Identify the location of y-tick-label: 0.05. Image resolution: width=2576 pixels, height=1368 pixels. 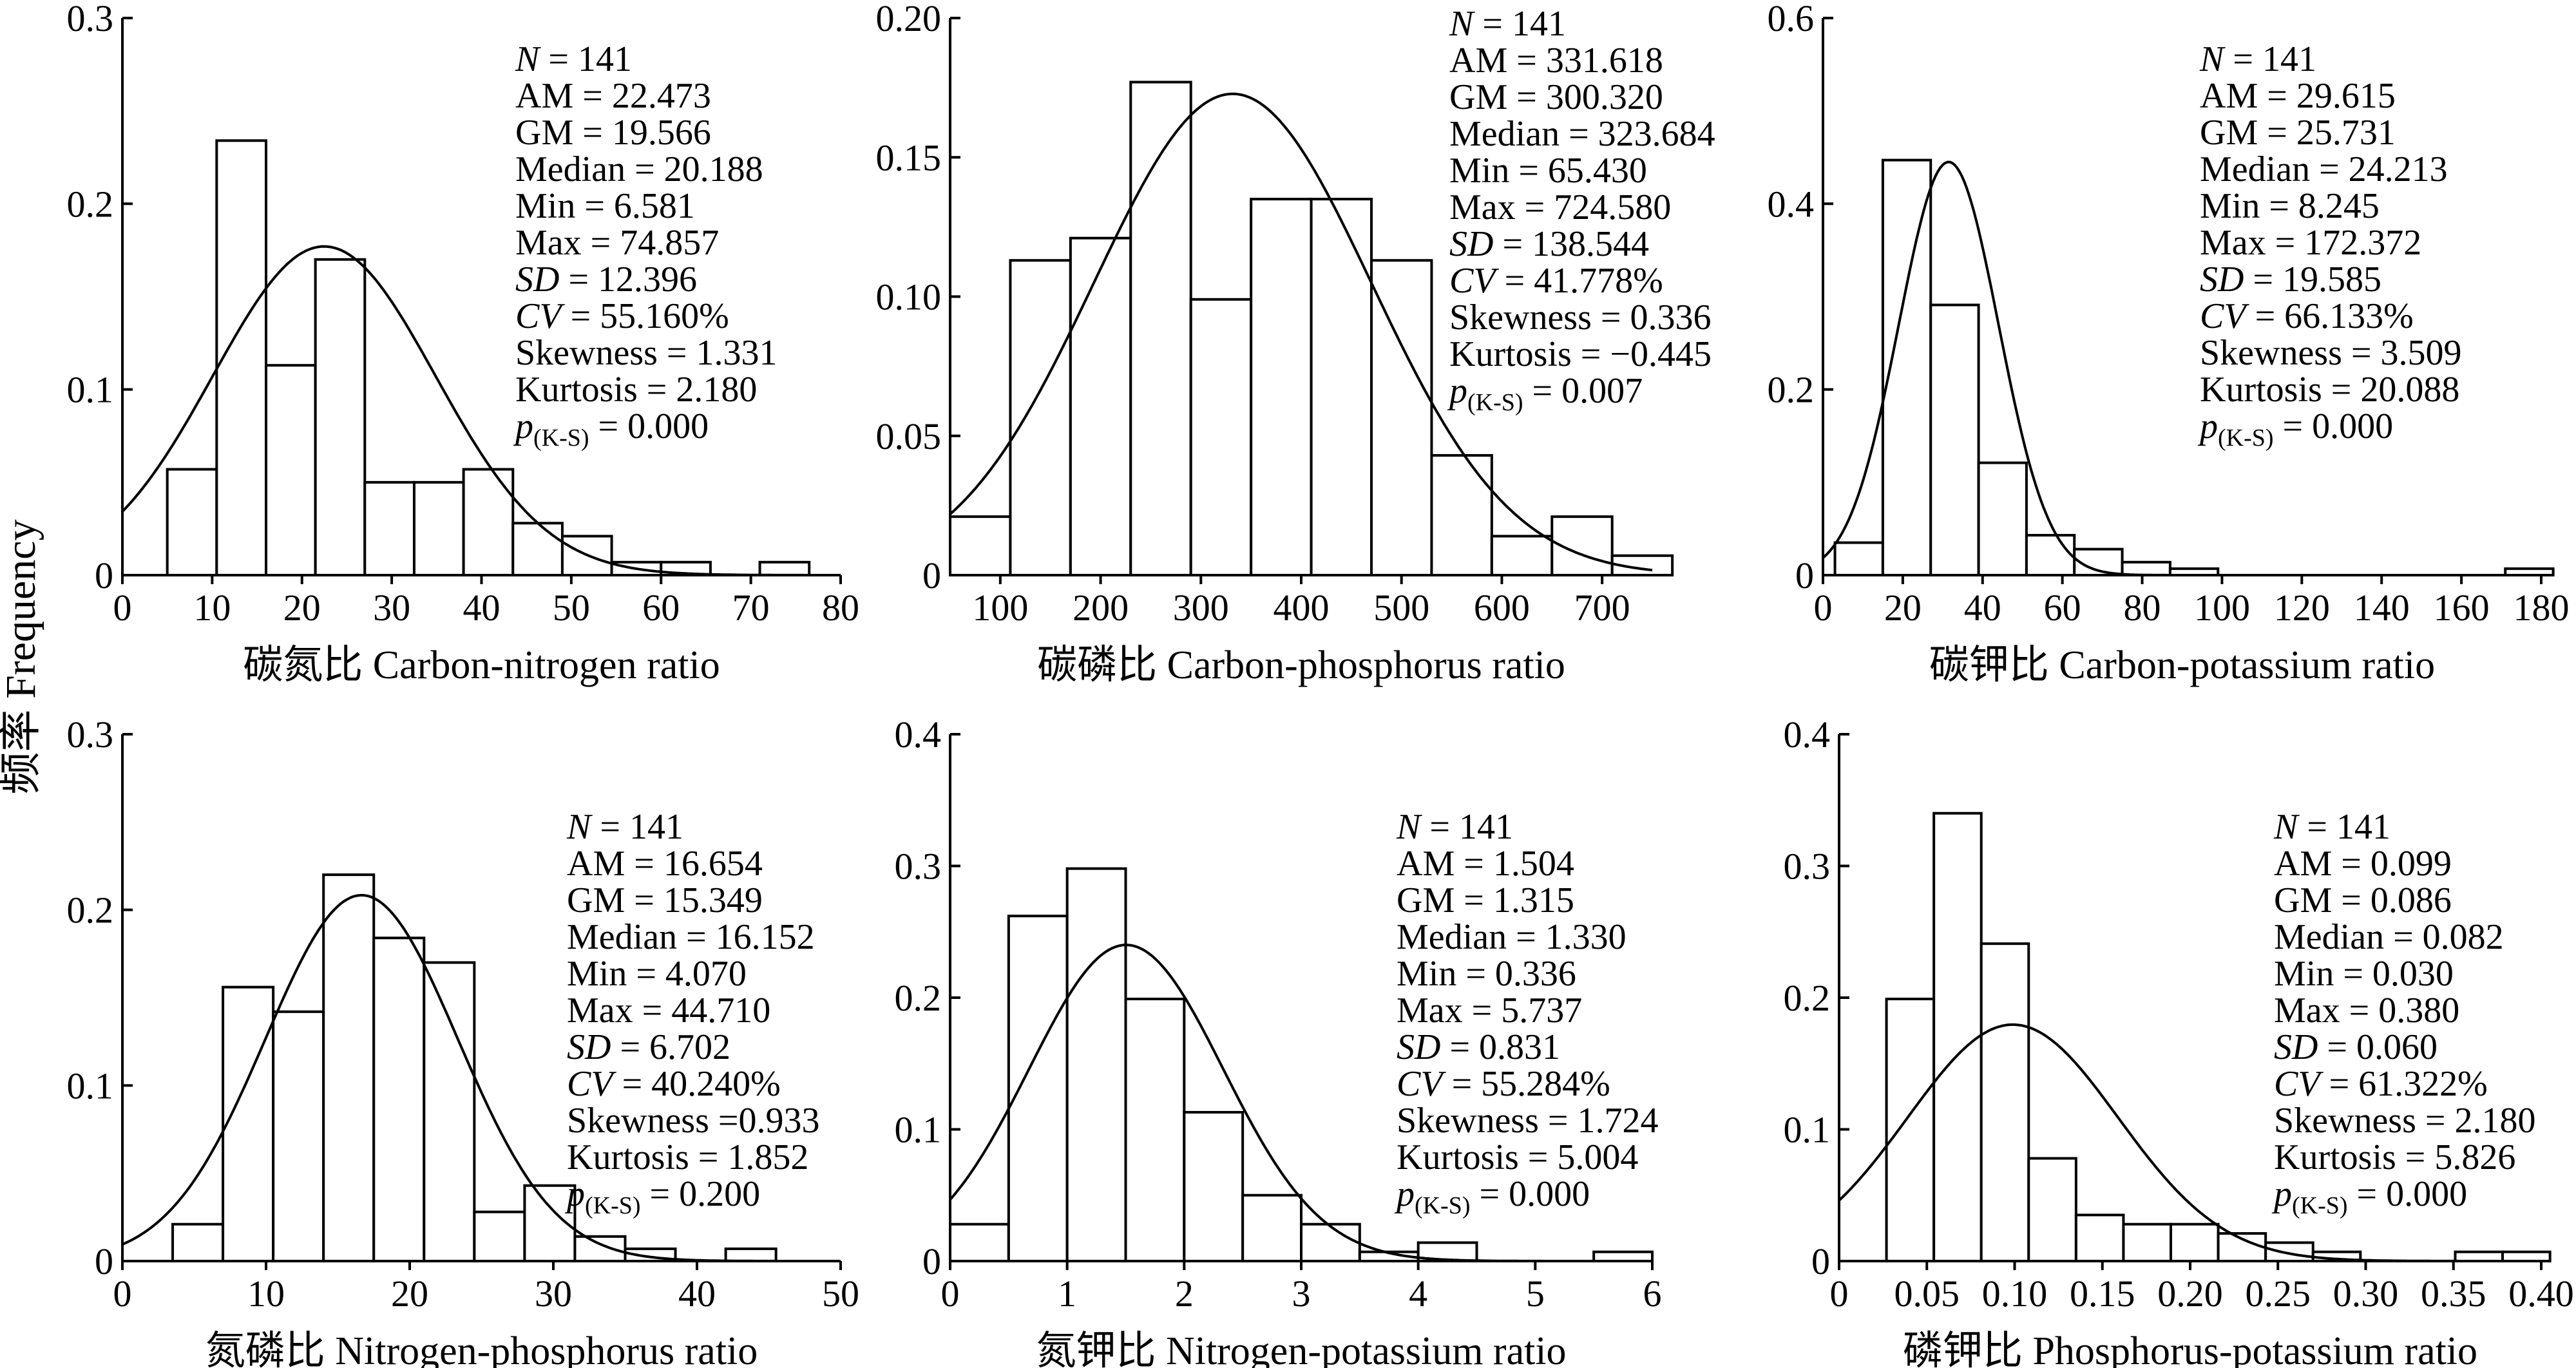
(909, 436).